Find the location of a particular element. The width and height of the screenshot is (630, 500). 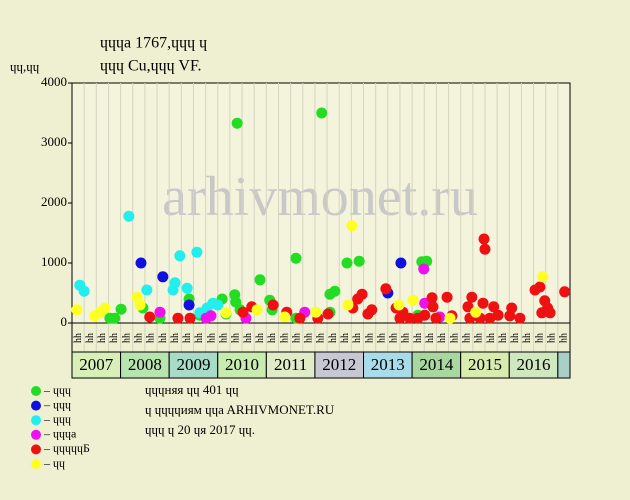

x-tick-label: 2008 is located at coordinates (145, 364).